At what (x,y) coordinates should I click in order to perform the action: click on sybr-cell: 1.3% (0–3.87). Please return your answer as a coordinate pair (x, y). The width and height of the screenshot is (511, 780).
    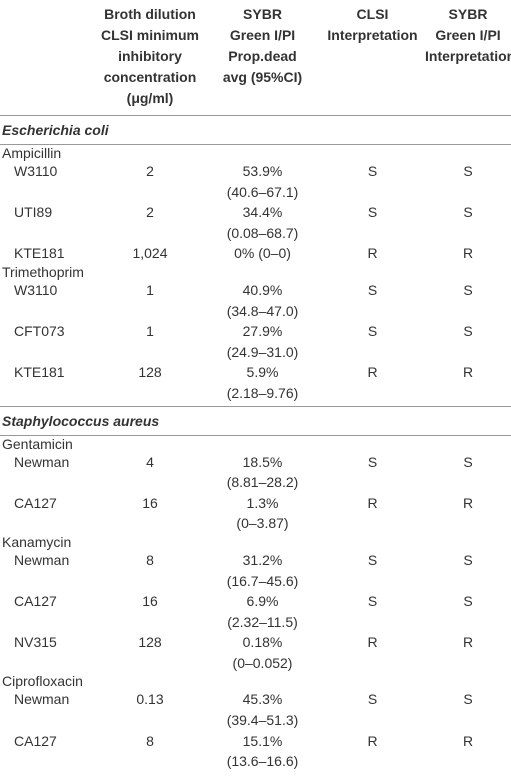
    Looking at the image, I should click on (262, 513).